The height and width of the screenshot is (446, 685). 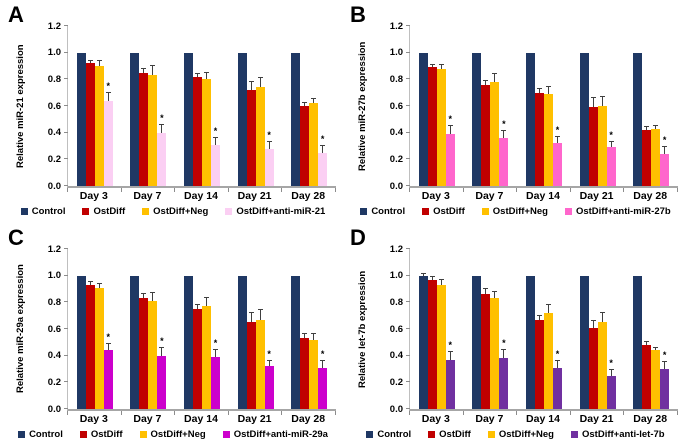 What do you see at coordinates (101, 434) in the screenshot?
I see `legend-item: OstDiff` at bounding box center [101, 434].